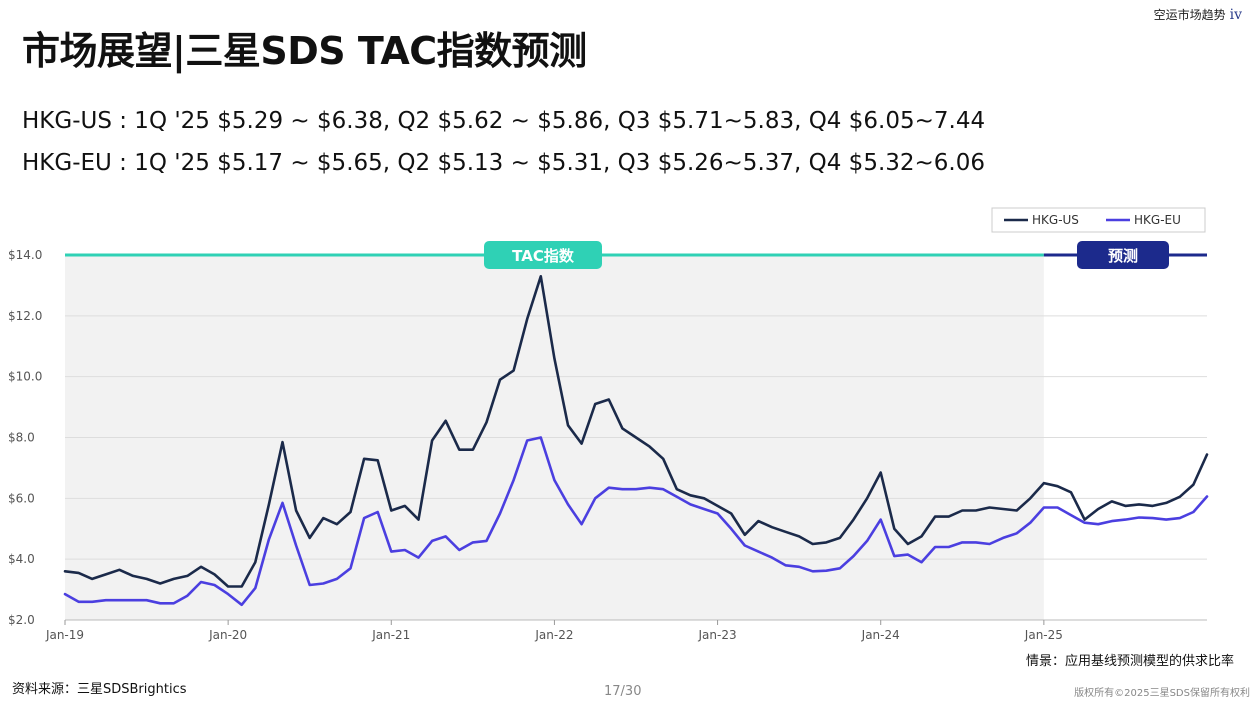 The width and height of the screenshot is (1254, 708). What do you see at coordinates (623, 691) in the screenshot?
I see `page-number: 17/30` at bounding box center [623, 691].